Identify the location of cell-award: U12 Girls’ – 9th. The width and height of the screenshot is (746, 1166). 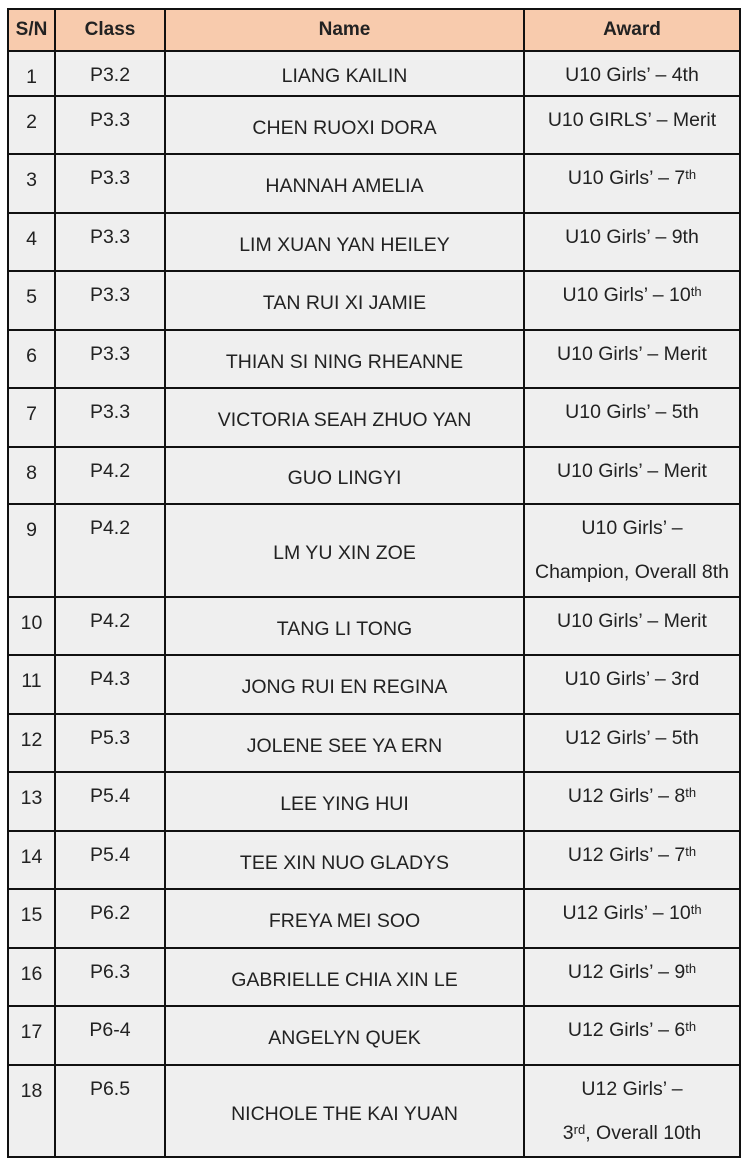
(632, 977).